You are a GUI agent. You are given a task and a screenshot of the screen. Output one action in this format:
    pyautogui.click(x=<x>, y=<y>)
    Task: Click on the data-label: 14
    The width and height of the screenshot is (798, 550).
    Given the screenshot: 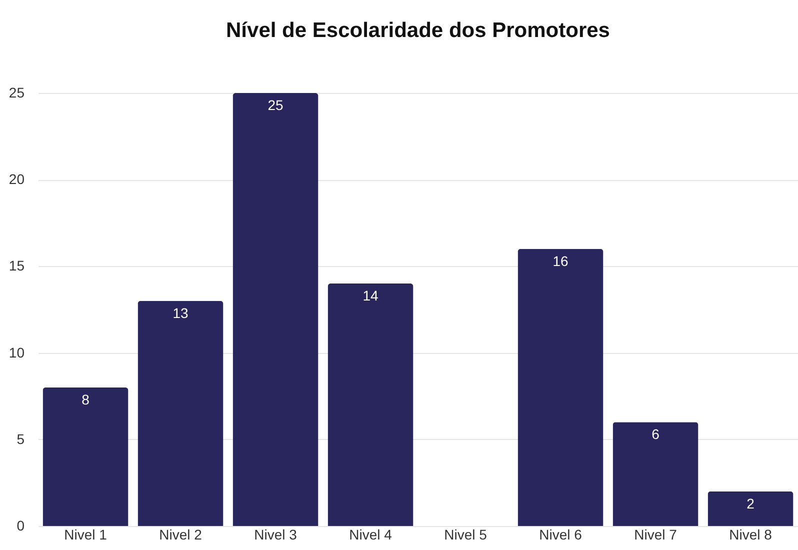 What is the action you would take?
    pyautogui.click(x=370, y=296)
    